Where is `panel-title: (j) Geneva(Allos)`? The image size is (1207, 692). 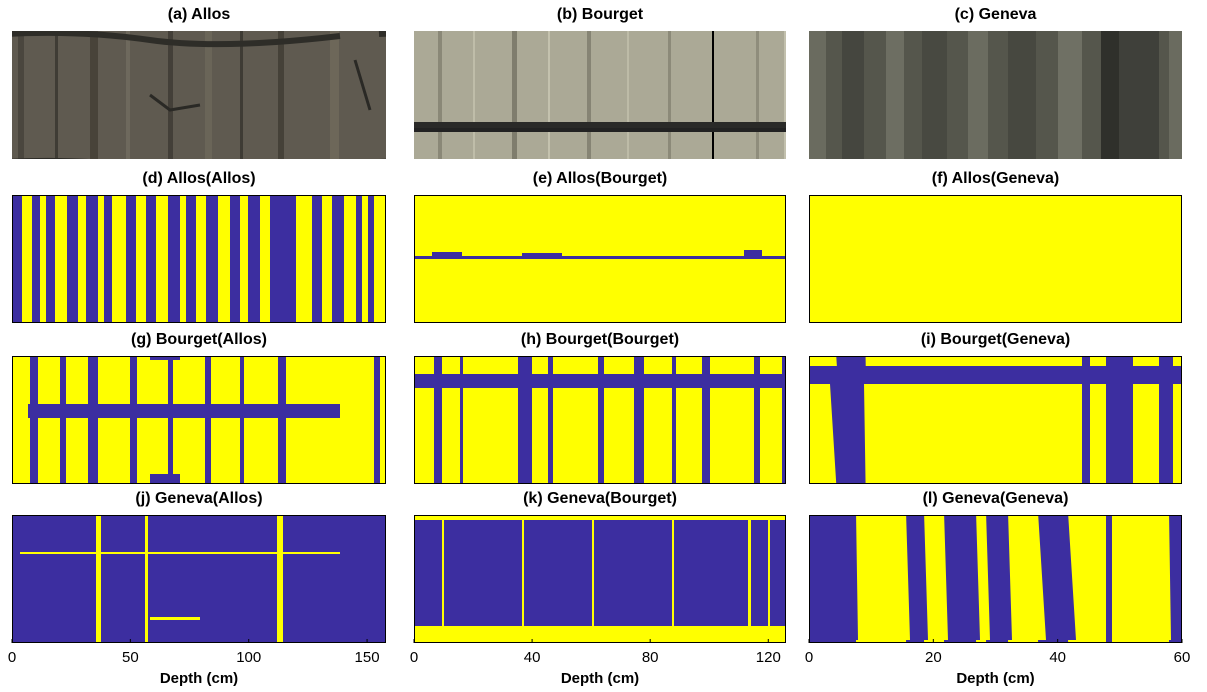 panel-title: (j) Geneva(Allos) is located at coordinates (198, 498).